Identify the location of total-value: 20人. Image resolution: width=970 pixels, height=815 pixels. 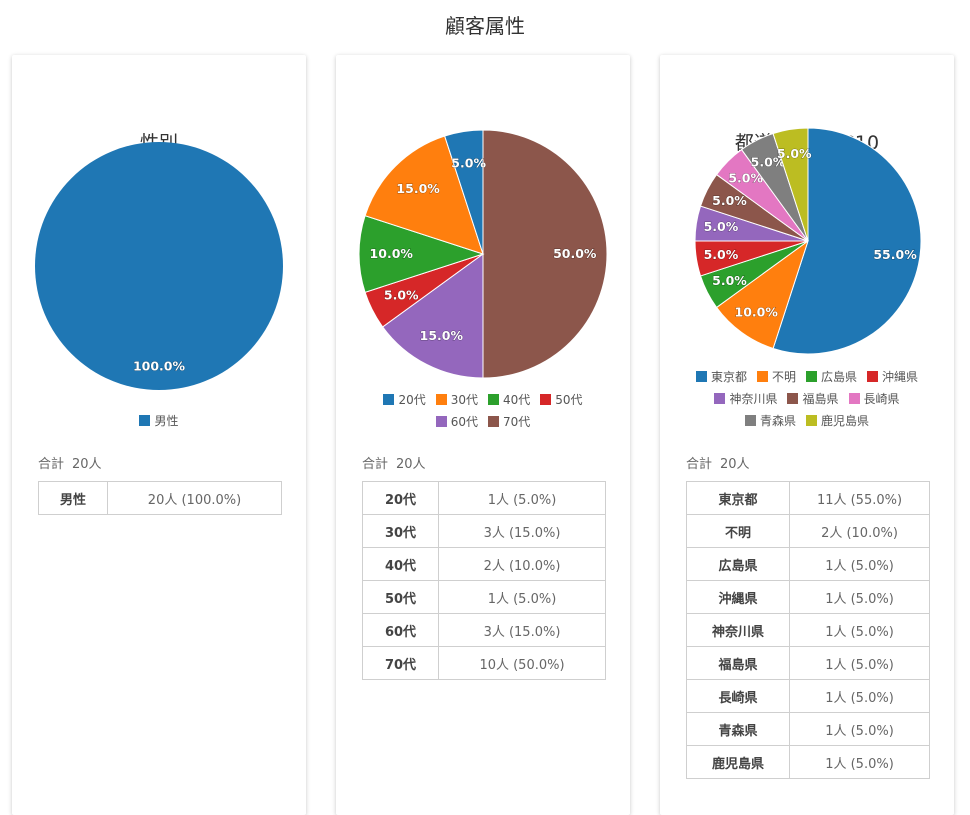
(411, 464).